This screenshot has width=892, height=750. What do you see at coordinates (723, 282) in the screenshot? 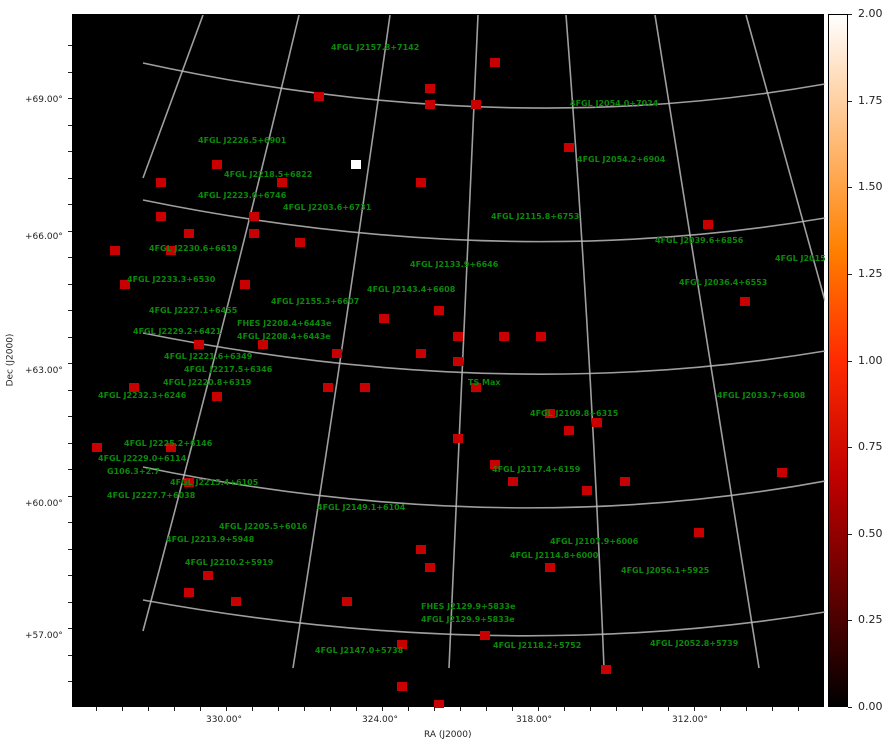
I see `source-label: 4FGL J2036.4+6553` at bounding box center [723, 282].